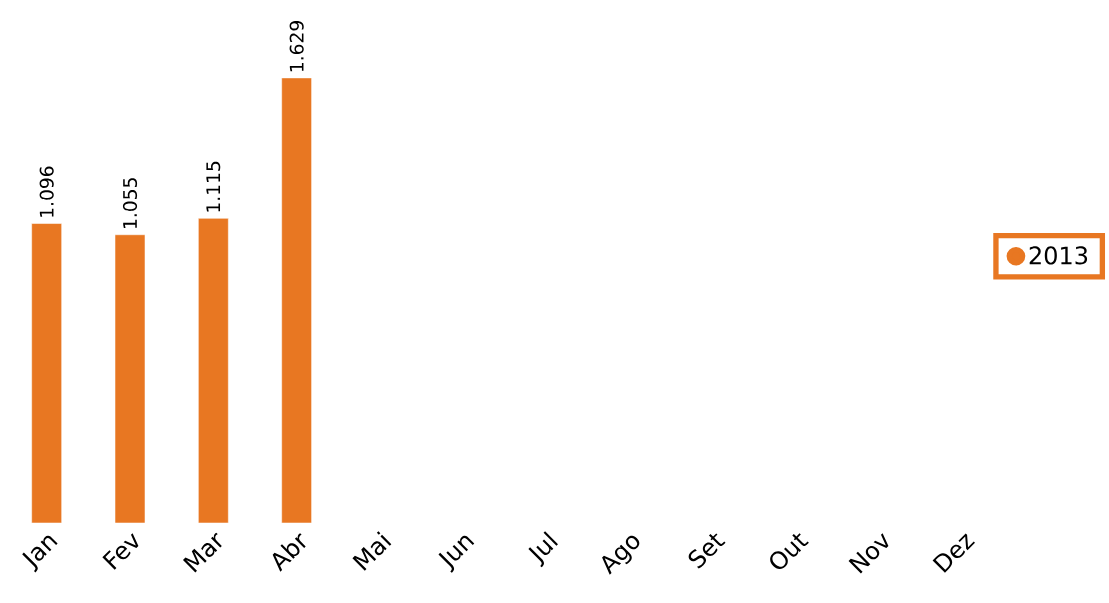 Image resolution: width=1109 pixels, height=603 pixels. What do you see at coordinates (372, 551) in the screenshot?
I see `x-tick-label: Mai` at bounding box center [372, 551].